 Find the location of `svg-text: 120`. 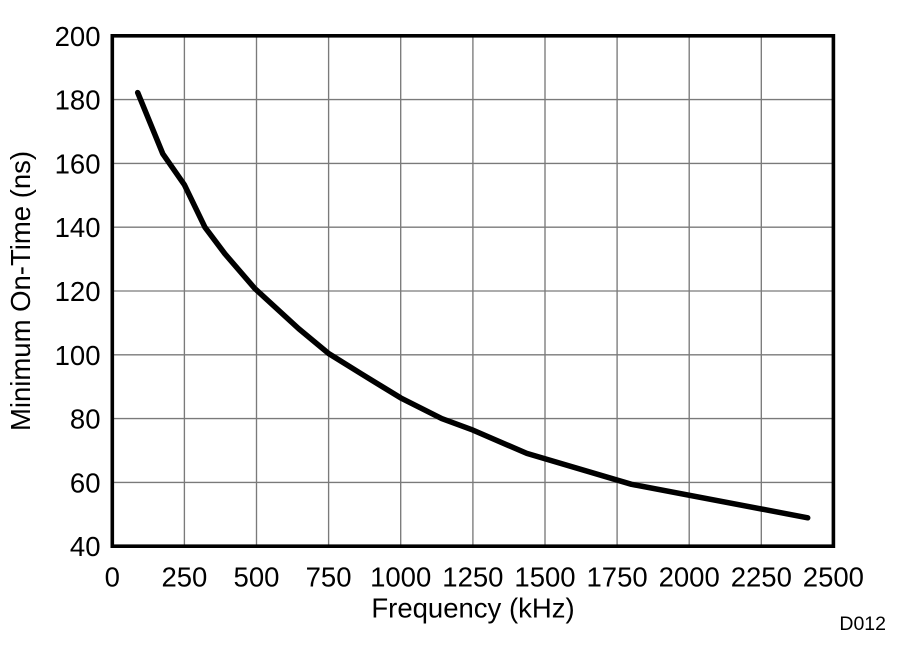

svg-text: 120 is located at coordinates (78, 291).